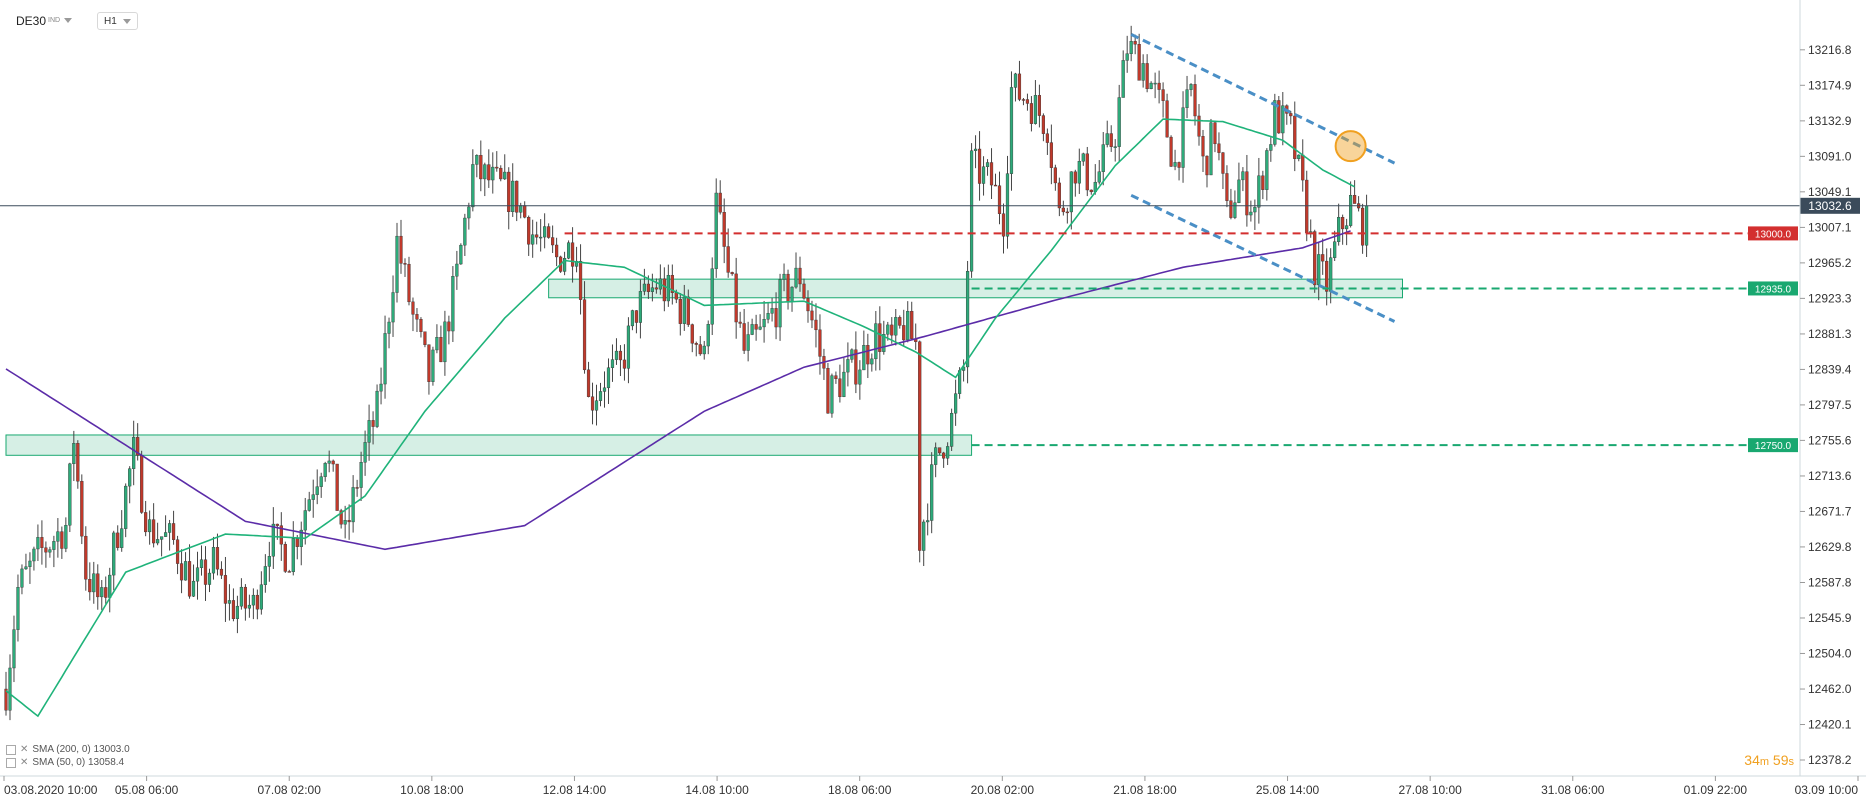  What do you see at coordinates (1830, 618) in the screenshot?
I see `y-tick-label: 12545.9` at bounding box center [1830, 618].